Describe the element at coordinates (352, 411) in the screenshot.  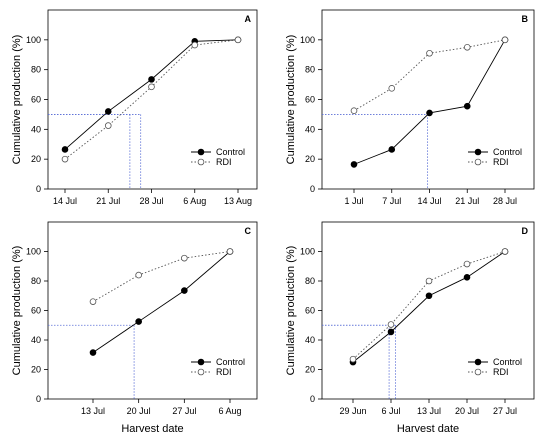
I see `x-tick-label: 29 Jun` at that location.